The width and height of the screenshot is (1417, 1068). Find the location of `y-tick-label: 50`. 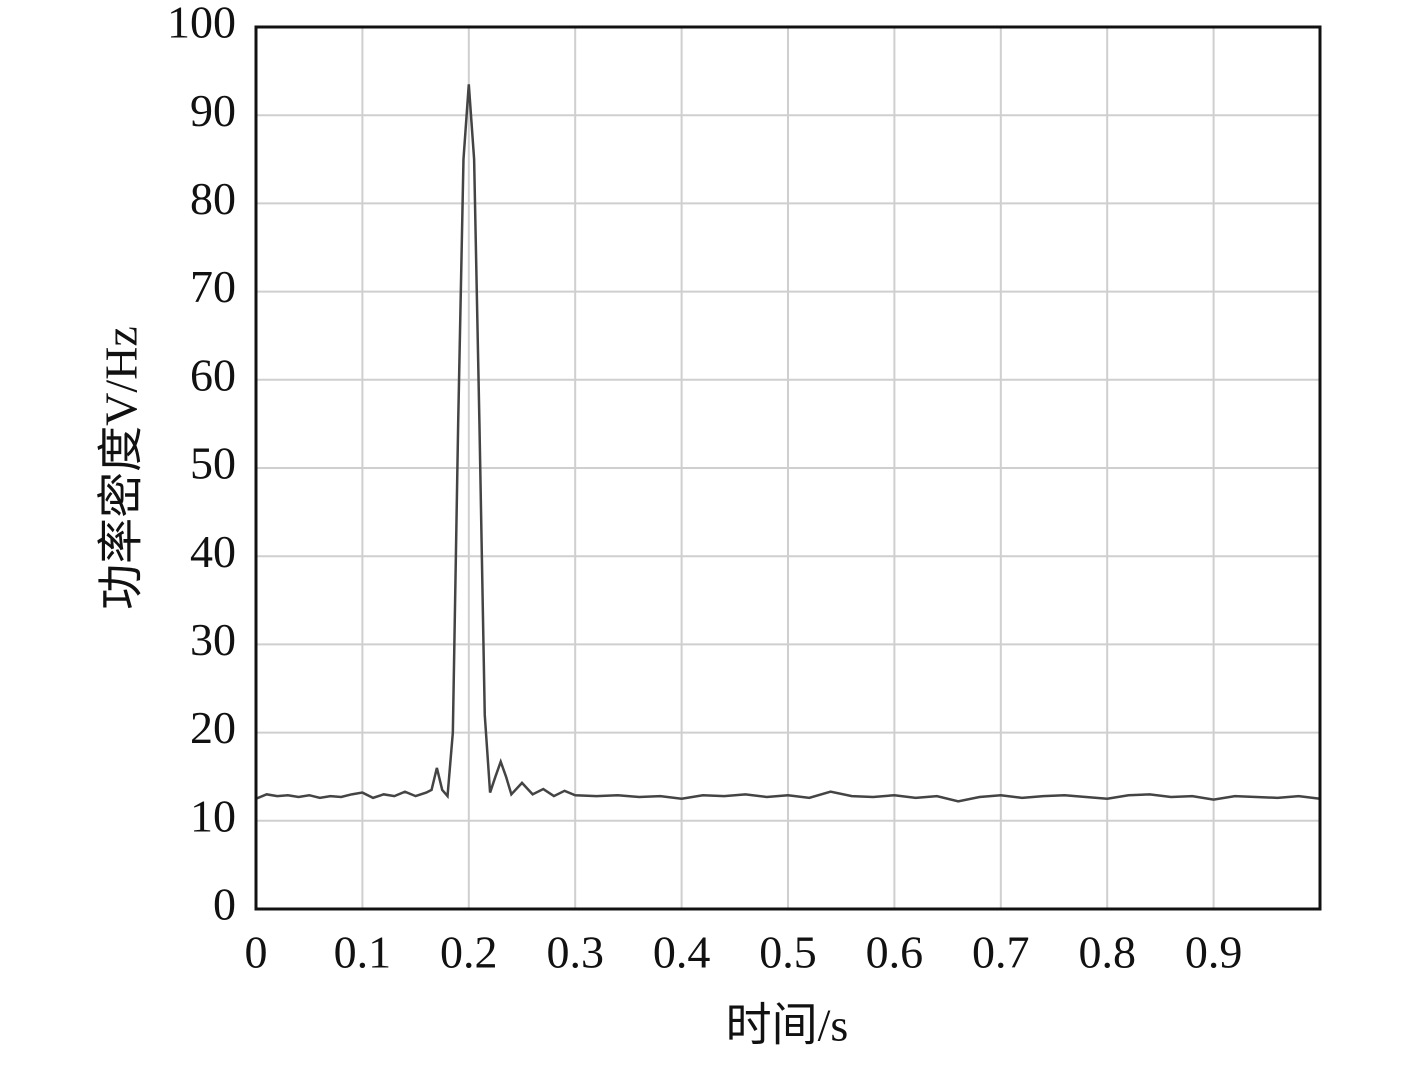

y-tick-label: 50 is located at coordinates (213, 463).